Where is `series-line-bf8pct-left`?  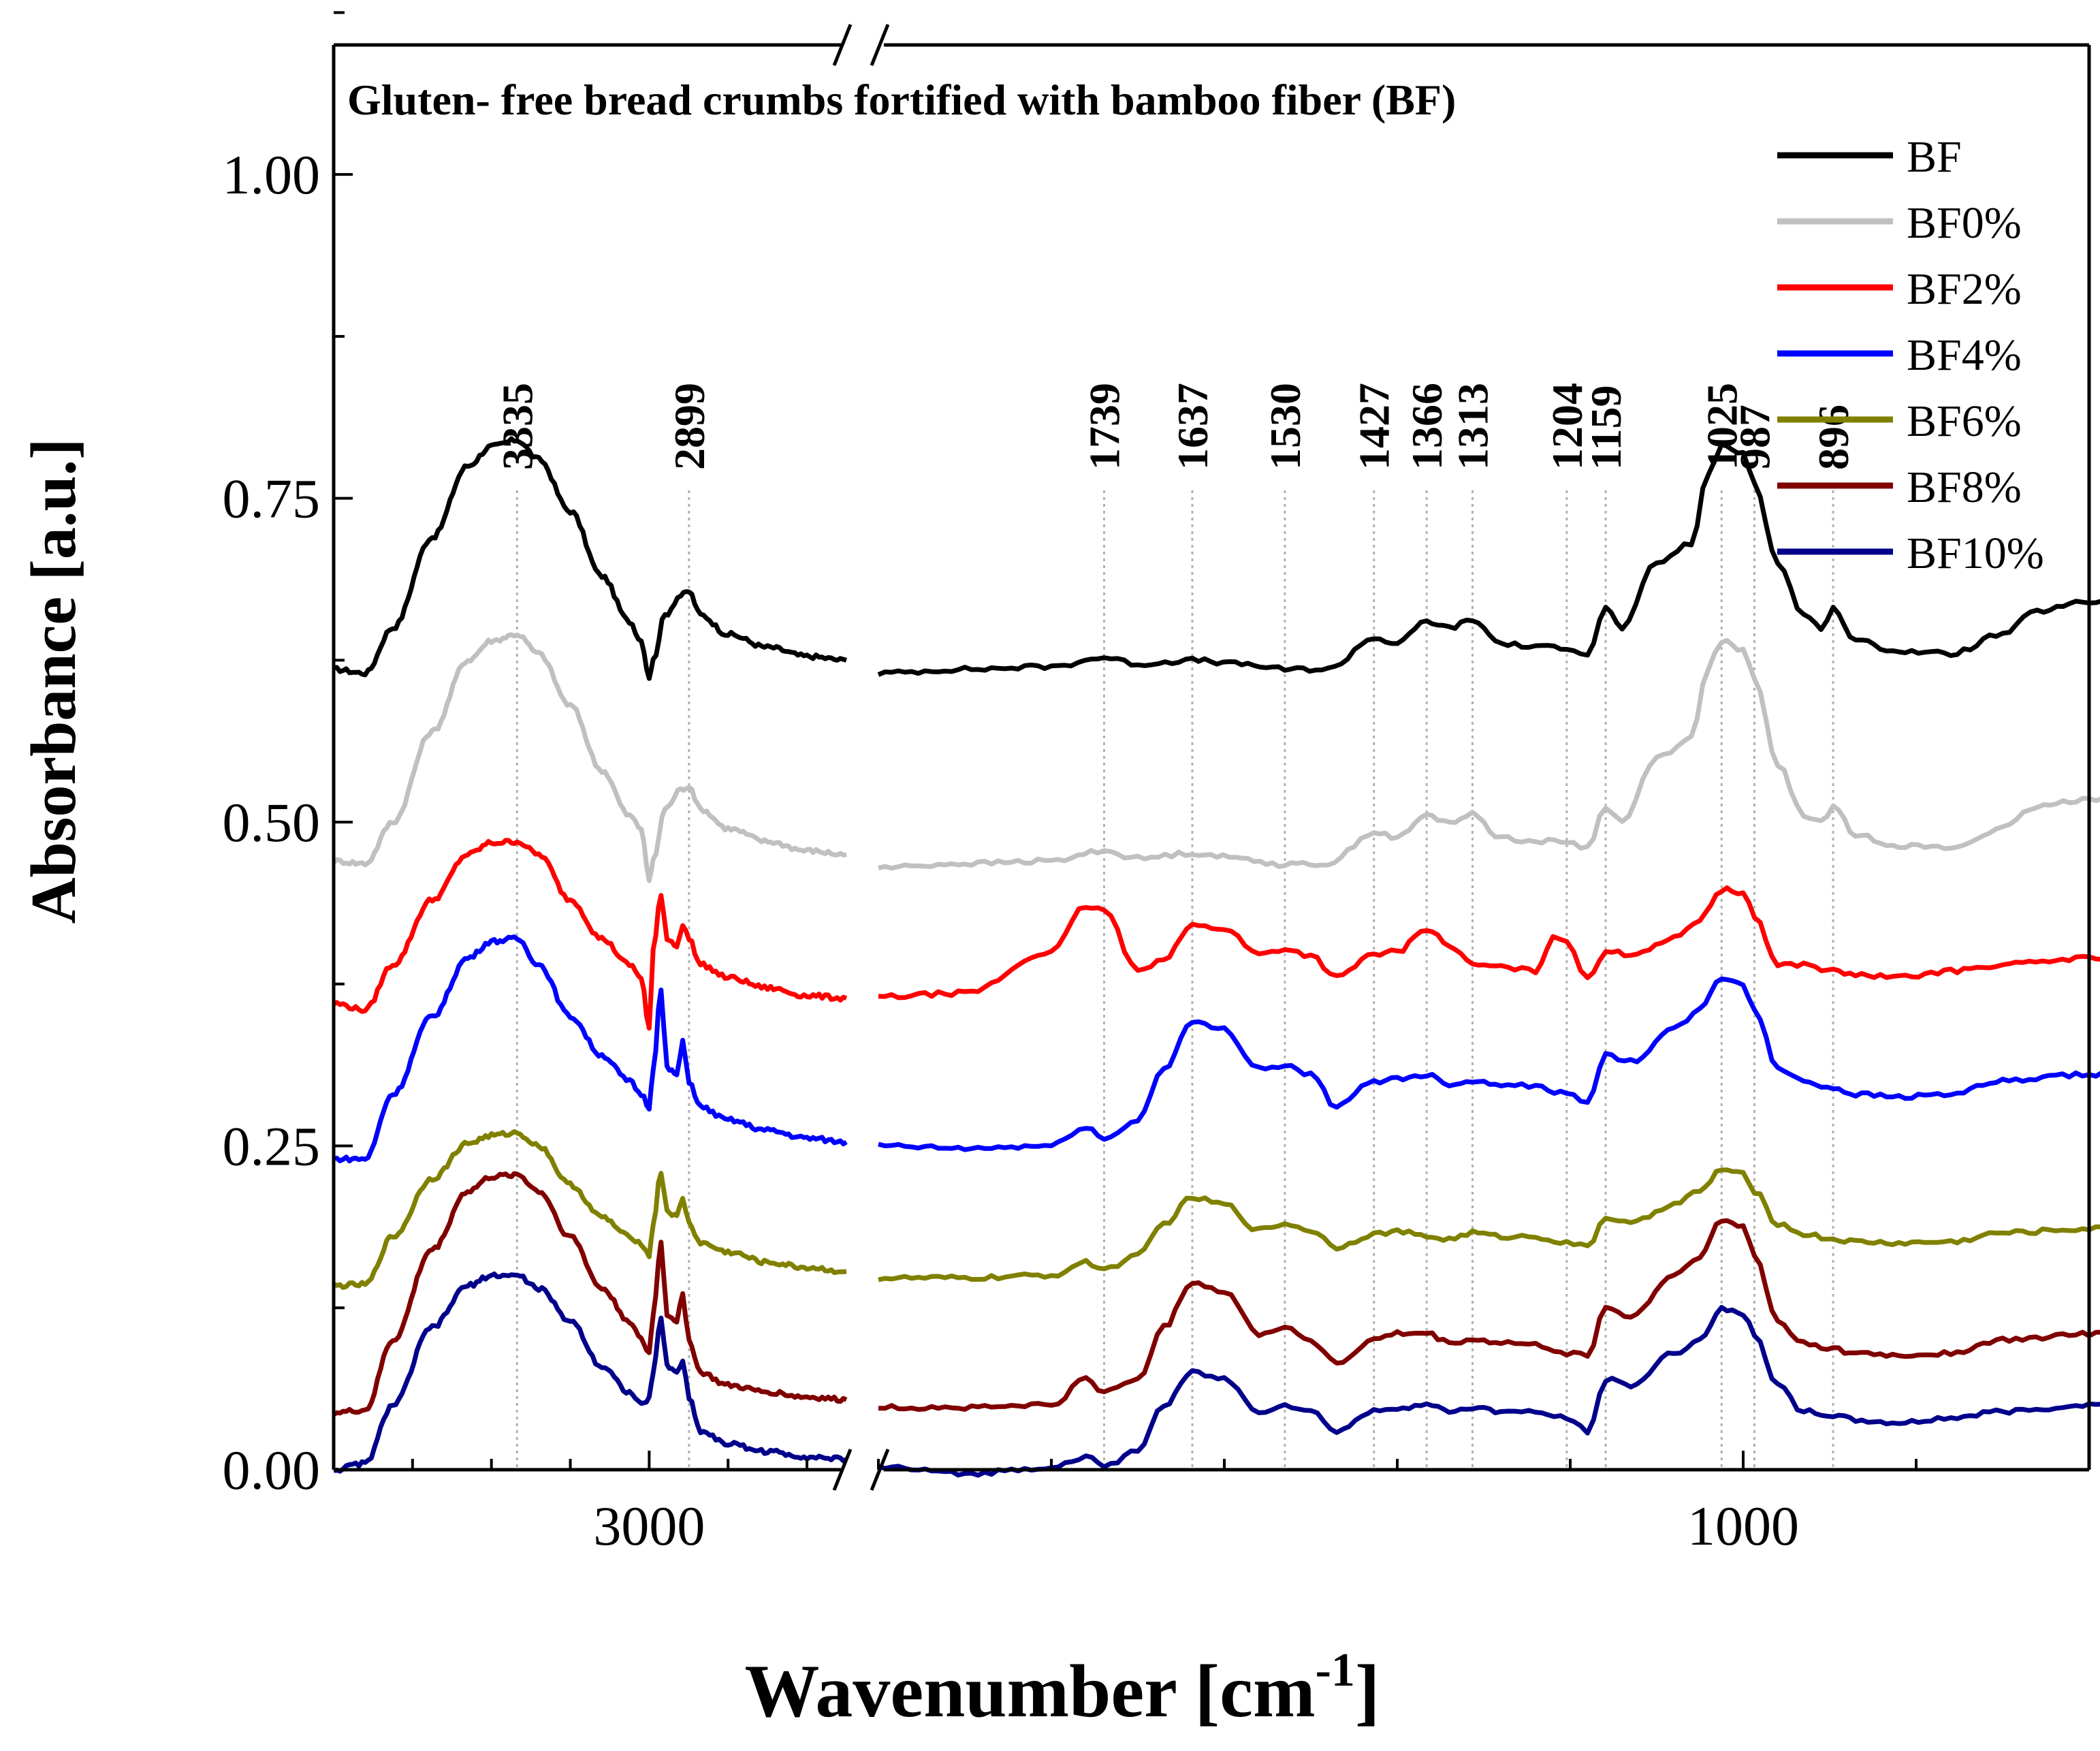 series-line-bf8pct-left is located at coordinates (590, 1294).